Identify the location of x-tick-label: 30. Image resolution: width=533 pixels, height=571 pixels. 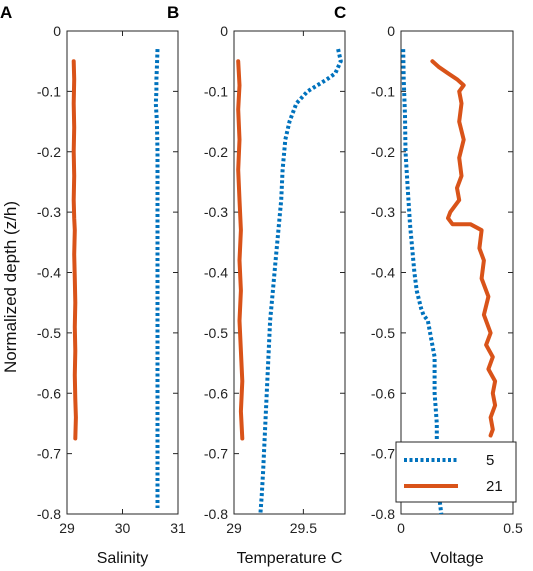
(123, 528).